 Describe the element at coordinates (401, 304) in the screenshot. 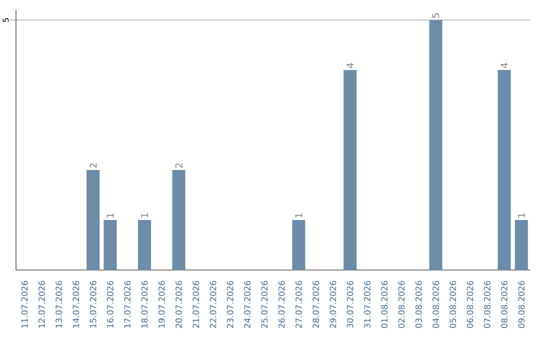

I see `x-tick-label: 02.08.2026` at that location.